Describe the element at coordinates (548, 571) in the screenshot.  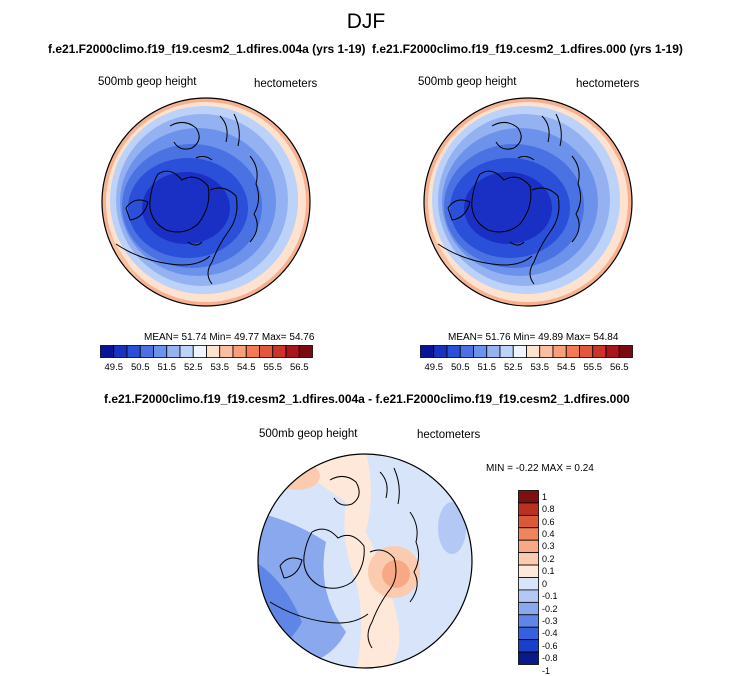
I see `diff-colorbar-tick-label: 0.1` at that location.